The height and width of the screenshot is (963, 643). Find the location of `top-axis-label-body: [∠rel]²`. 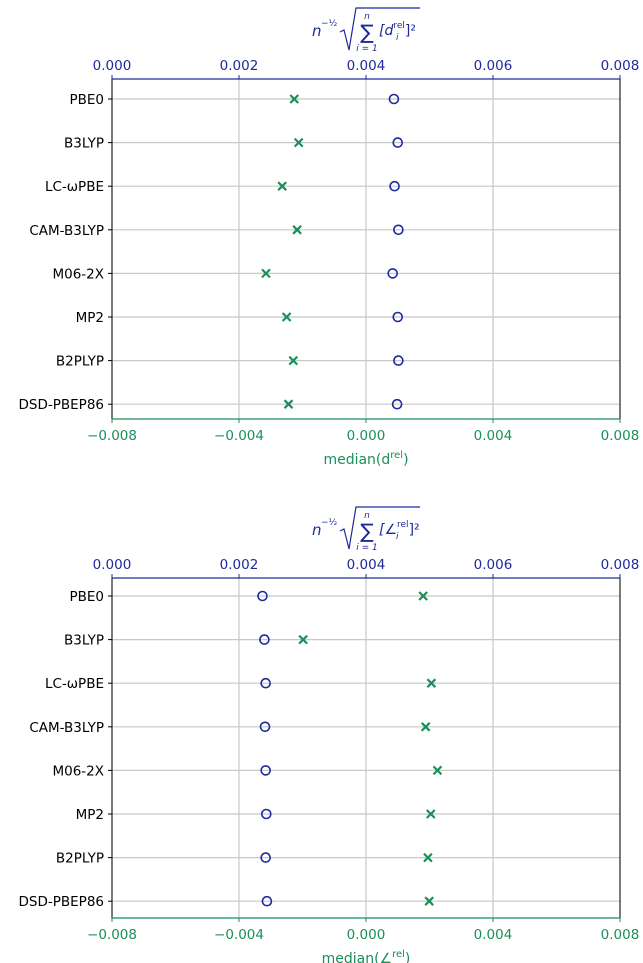

top-axis-label-body: [∠rel]² is located at coordinates (399, 529).